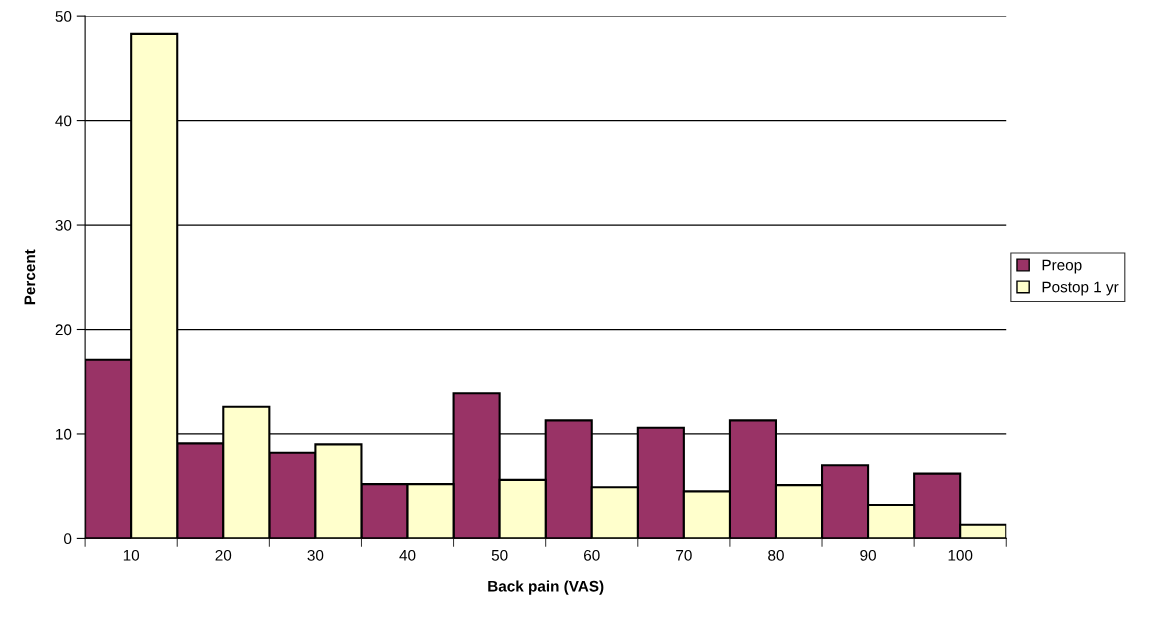  I want to click on x-tick-label: 70, so click(684, 555).